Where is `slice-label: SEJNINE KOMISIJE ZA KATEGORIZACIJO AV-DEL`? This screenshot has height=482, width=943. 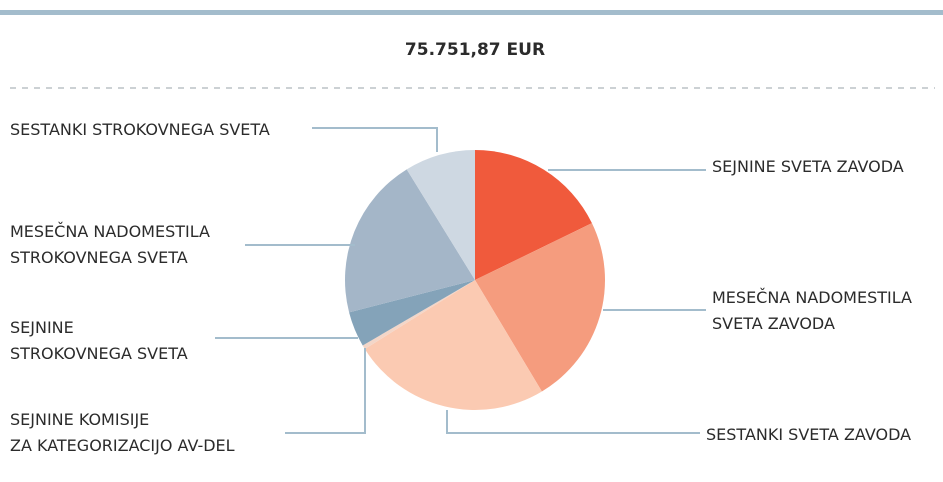
slice-label: SEJNINE KOMISIJE ZA KATEGORIZACIJO AV-DEL is located at coordinates (122, 432).